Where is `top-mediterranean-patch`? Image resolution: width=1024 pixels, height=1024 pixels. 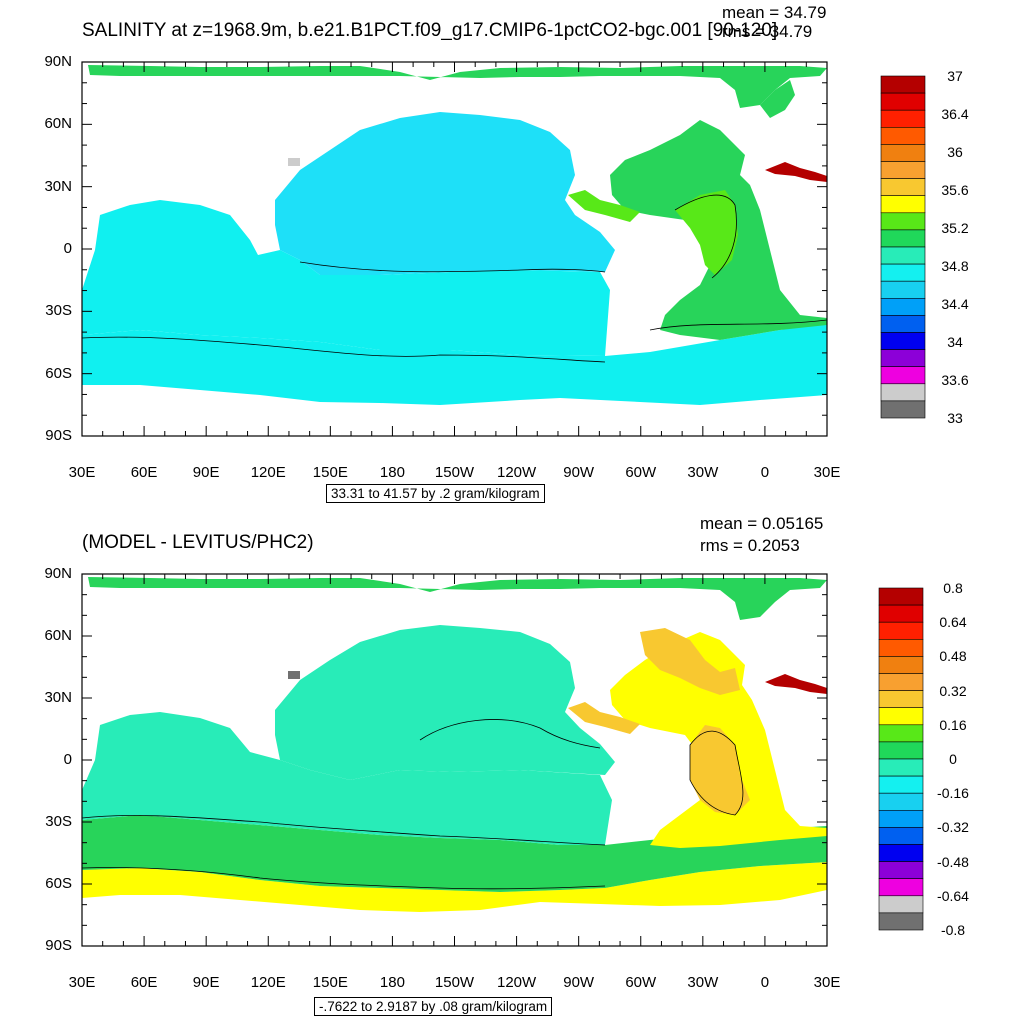
top-mediterranean-patch is located at coordinates (796, 172).